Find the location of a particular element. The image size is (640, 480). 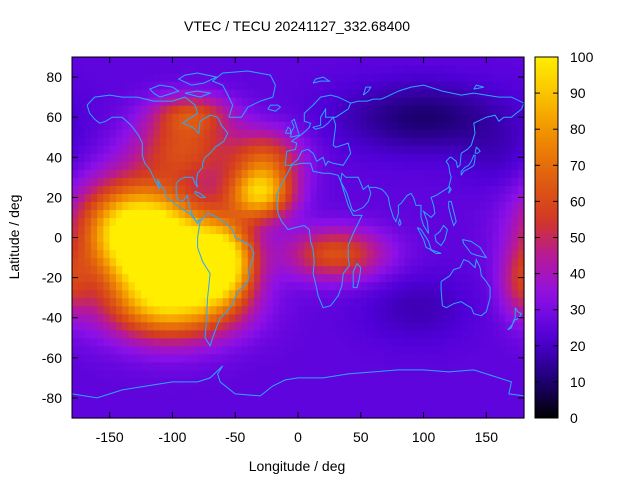

colorbar-tick-label: 100 is located at coordinates (582, 57).